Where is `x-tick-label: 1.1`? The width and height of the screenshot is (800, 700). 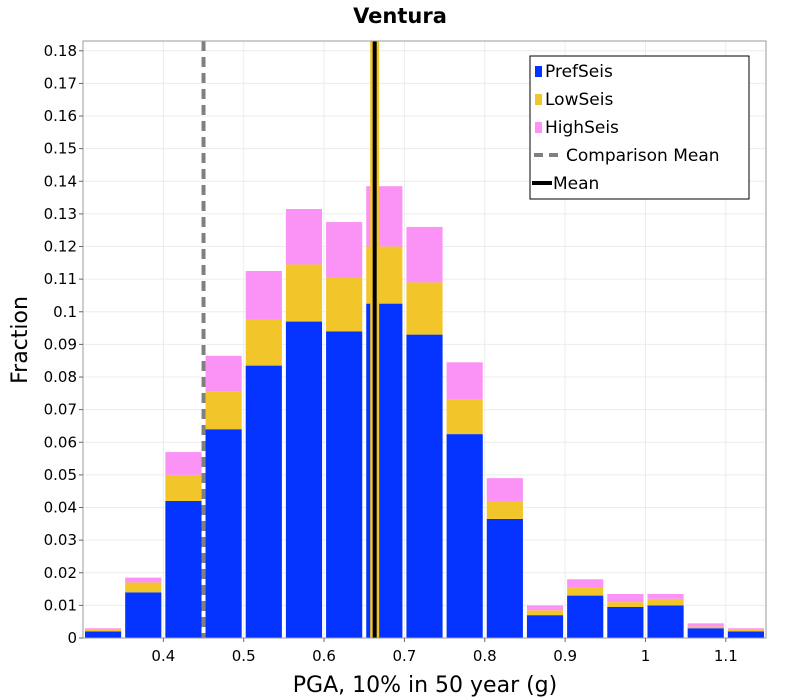 x-tick-label: 1.1 is located at coordinates (726, 656).